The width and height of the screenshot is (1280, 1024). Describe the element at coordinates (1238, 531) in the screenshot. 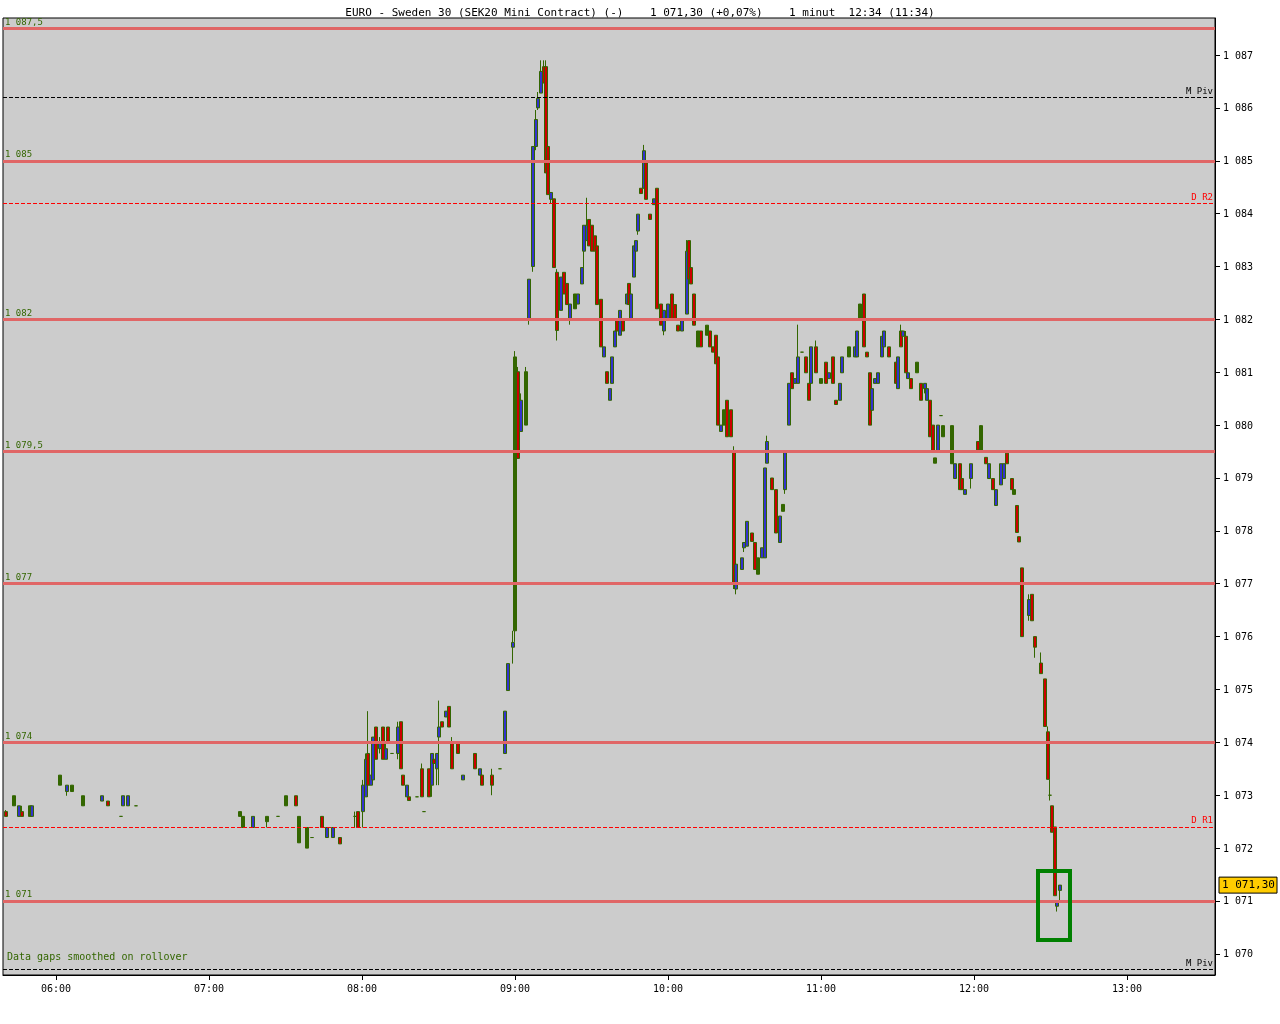

I see `y-tick-label: 1 078` at that location.